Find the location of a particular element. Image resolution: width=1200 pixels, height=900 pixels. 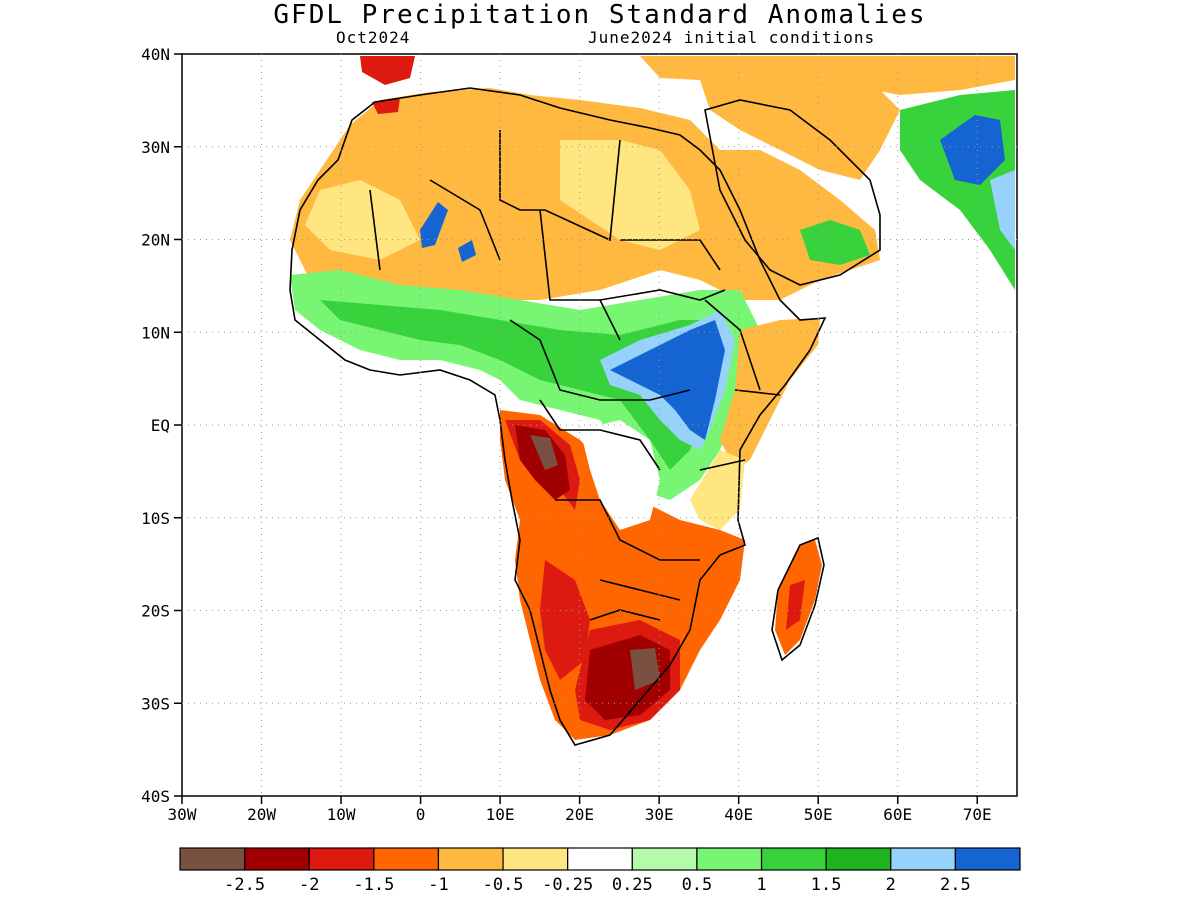

region-arabia-green is located at coordinates (835, 242).